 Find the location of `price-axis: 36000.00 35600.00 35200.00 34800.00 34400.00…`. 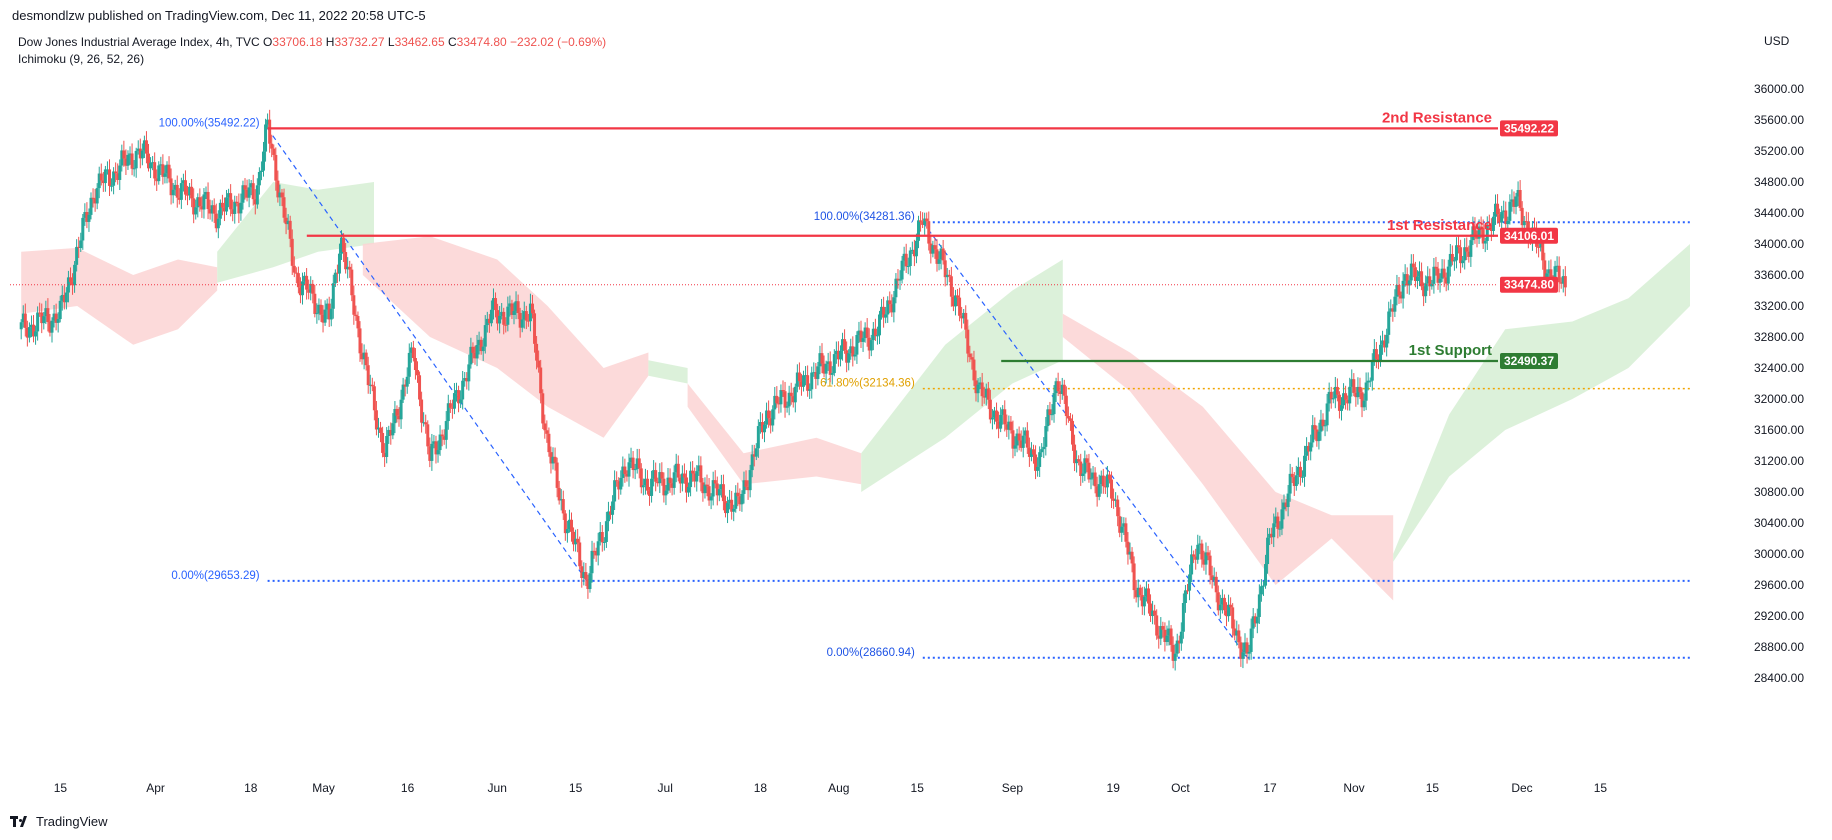

price-axis: 36000.00 35600.00 35200.00 34800.00 34400.00… is located at coordinates (1779, 383).